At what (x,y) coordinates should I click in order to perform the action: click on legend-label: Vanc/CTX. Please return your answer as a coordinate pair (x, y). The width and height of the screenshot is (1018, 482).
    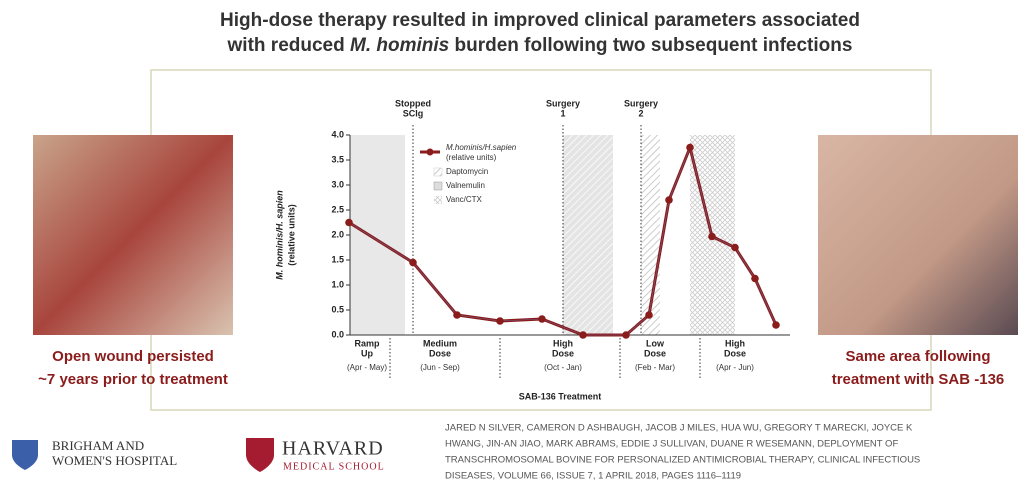
    Looking at the image, I should click on (464, 199).